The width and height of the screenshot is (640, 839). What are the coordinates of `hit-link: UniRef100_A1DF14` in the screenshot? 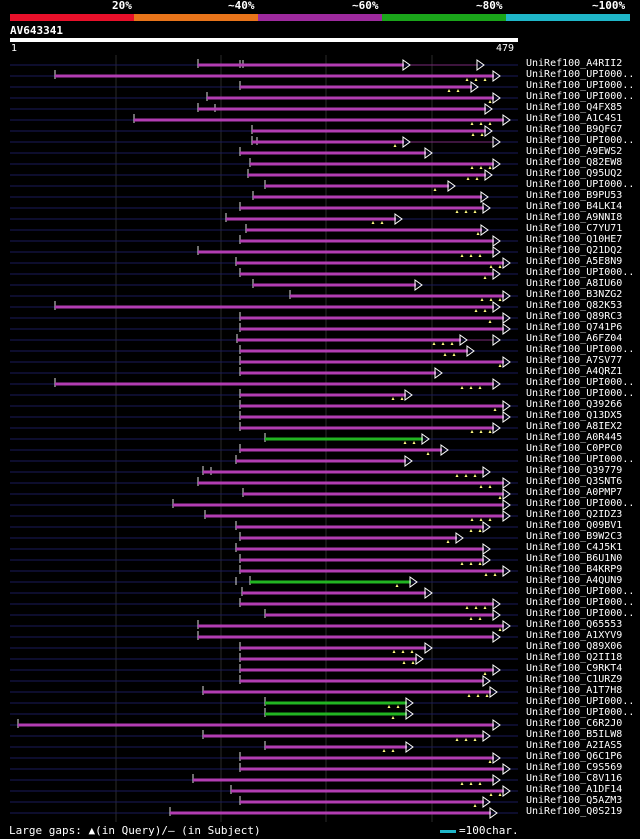 It's located at (574, 789).